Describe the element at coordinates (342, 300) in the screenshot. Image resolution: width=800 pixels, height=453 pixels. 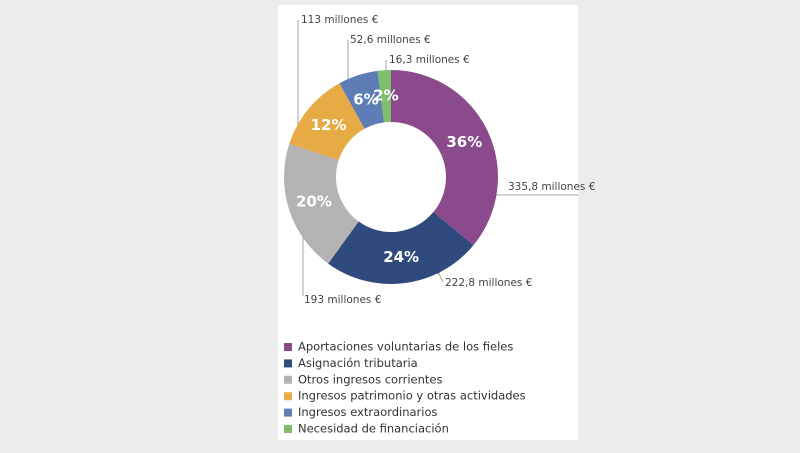
I see `annotation: 193 millones €` at that location.